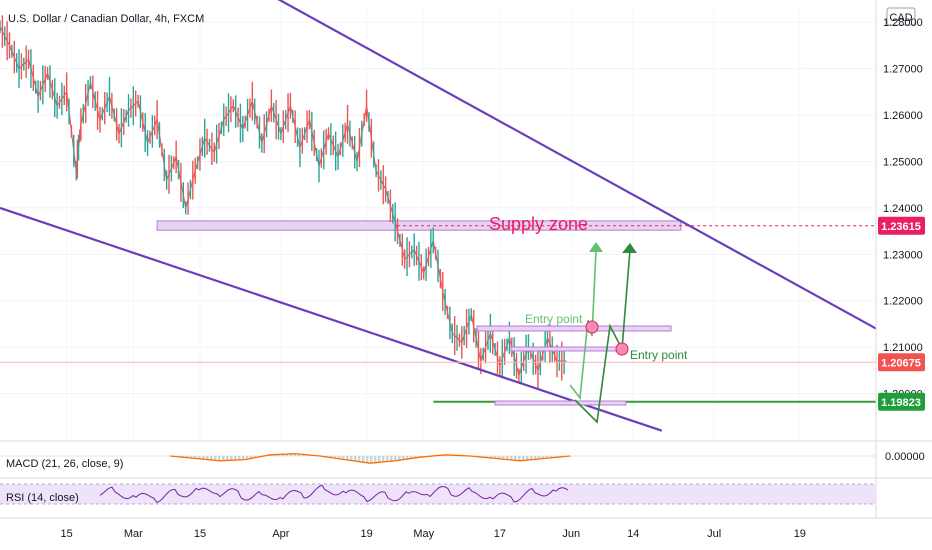 This screenshot has width=932, height=550. Describe the element at coordinates (633, 534) in the screenshot. I see `x-tick-label: 14` at that location.